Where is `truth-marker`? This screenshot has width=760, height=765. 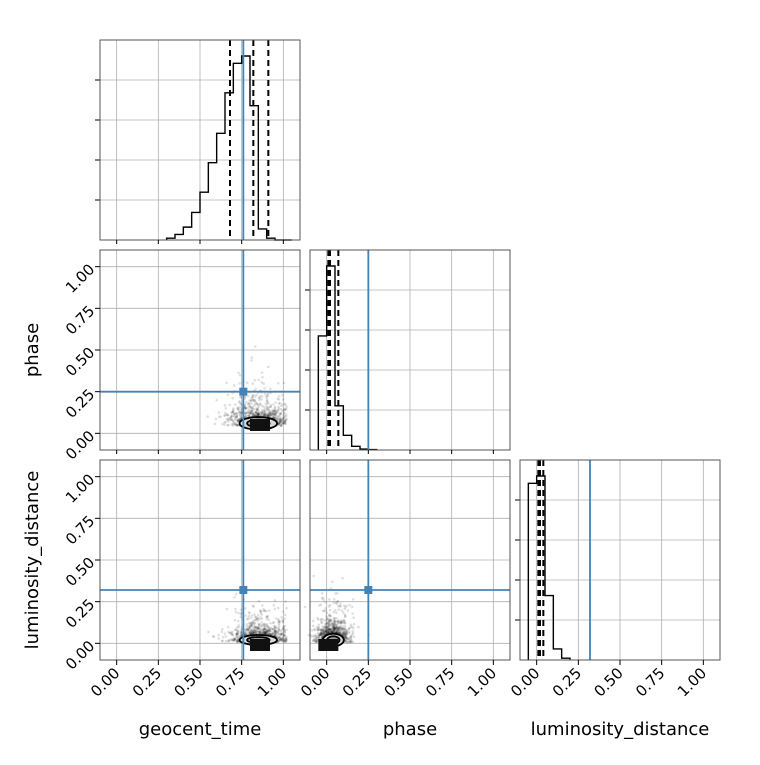
truth-marker is located at coordinates (368, 590).